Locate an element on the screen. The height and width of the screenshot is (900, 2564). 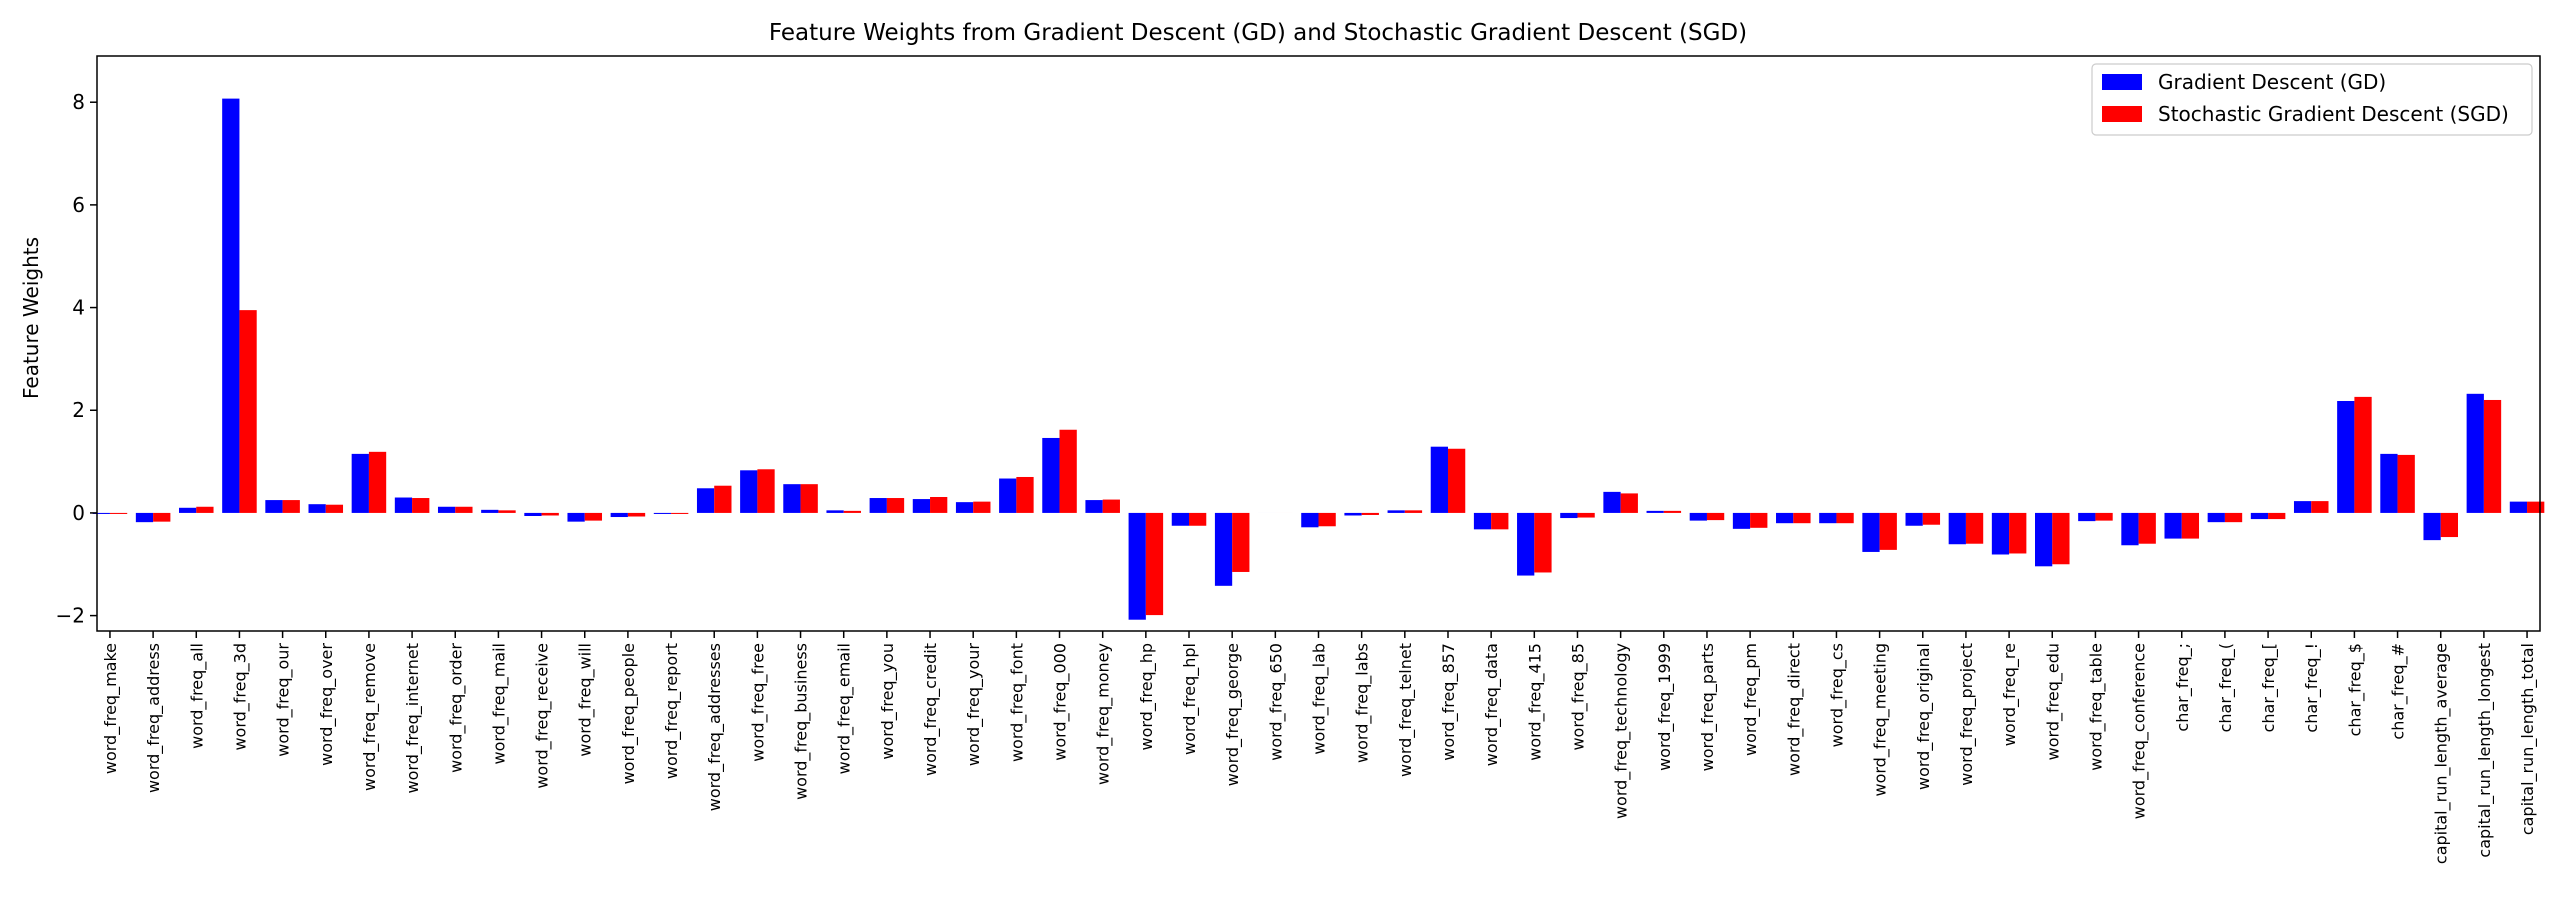
x-tick-label-55: capital_run_length_longest is located at coordinates (2485, 750).